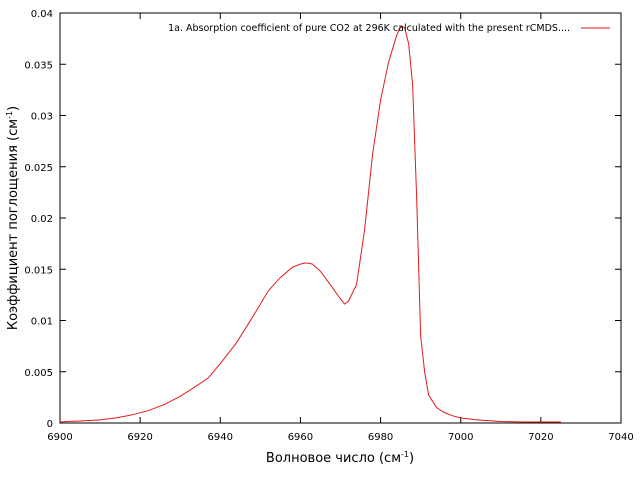  I want to click on y-tick-label: 0.04, so click(42, 14).